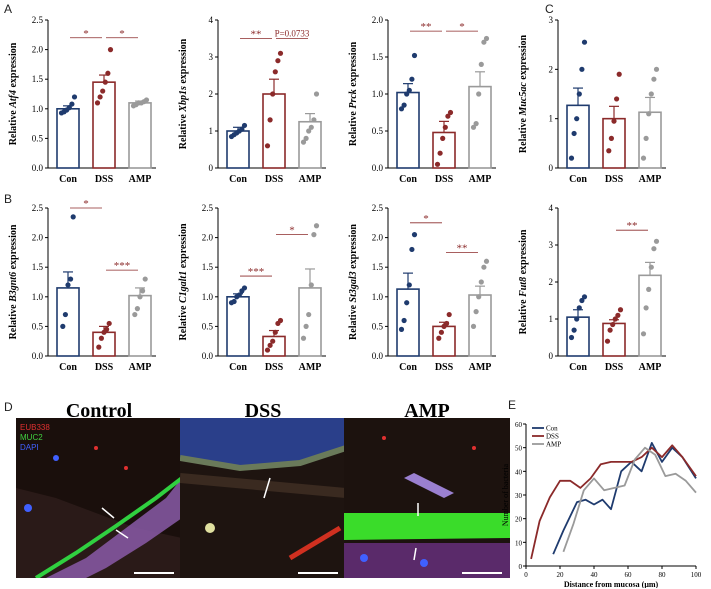 This screenshot has width=711, height=589. Describe the element at coordinates (140, 325) in the screenshot. I see `bar-amp` at that location.